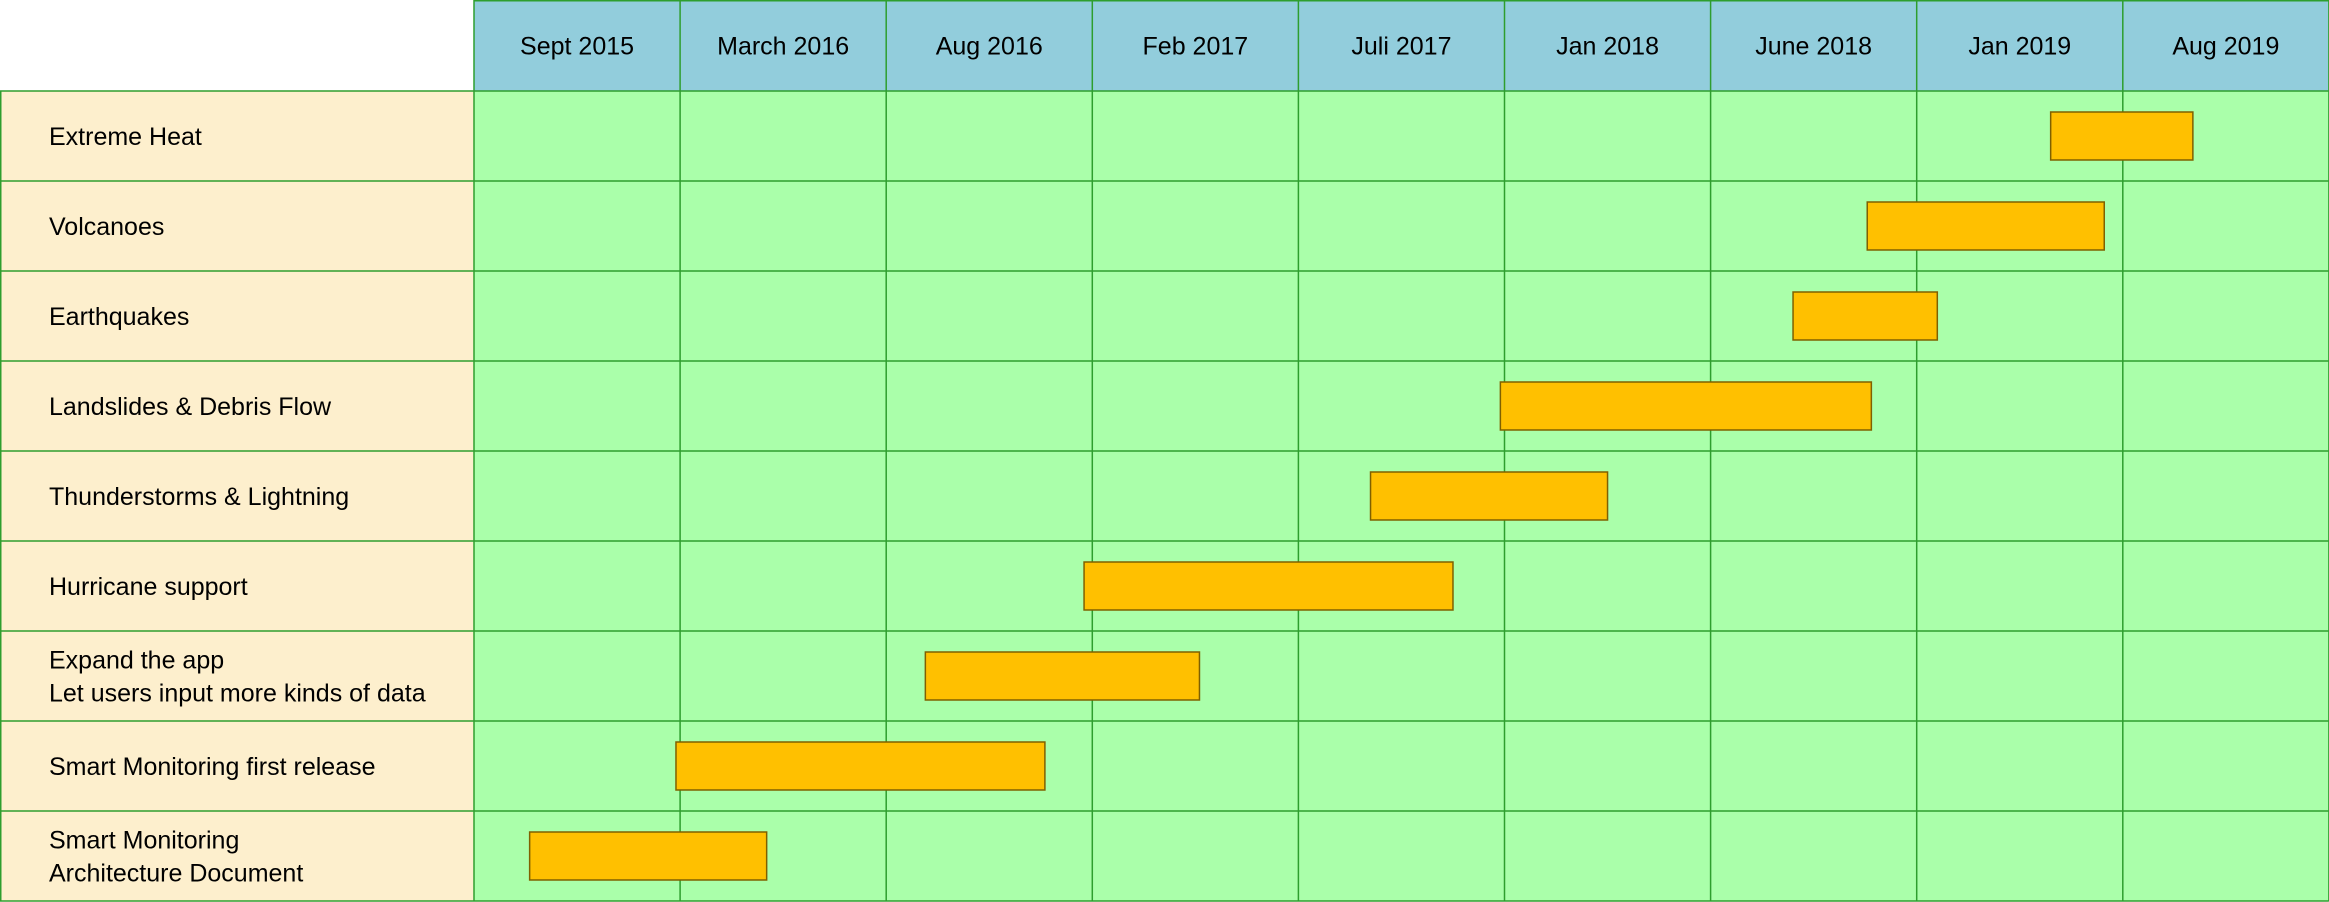 This screenshot has width=2329, height=902. Describe the element at coordinates (989, 47) in the screenshot. I see `column-header-label: Aug 2016` at that location.